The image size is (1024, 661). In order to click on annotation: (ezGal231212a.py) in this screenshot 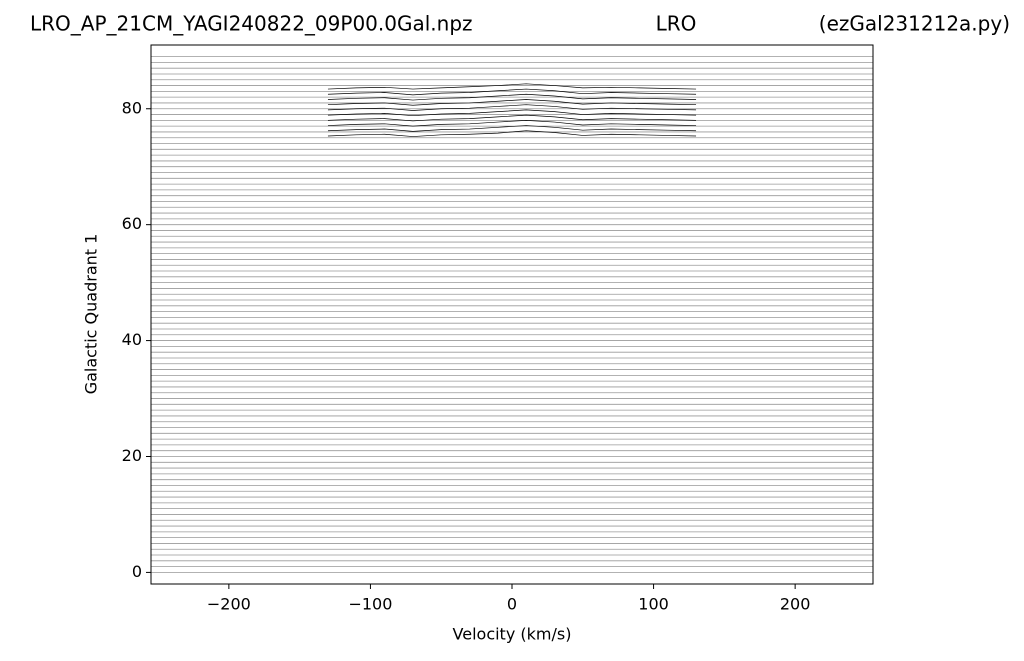, I will do `click(914, 24)`.